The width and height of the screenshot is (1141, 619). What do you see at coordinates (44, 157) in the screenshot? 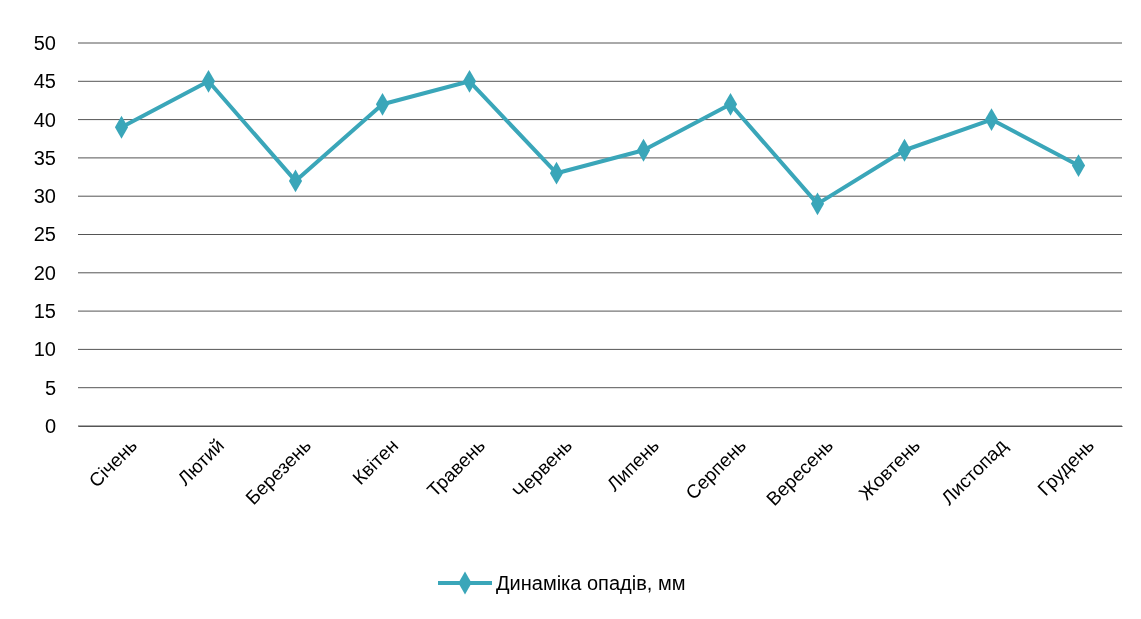
I see `y-tick-label: 35` at bounding box center [44, 157].